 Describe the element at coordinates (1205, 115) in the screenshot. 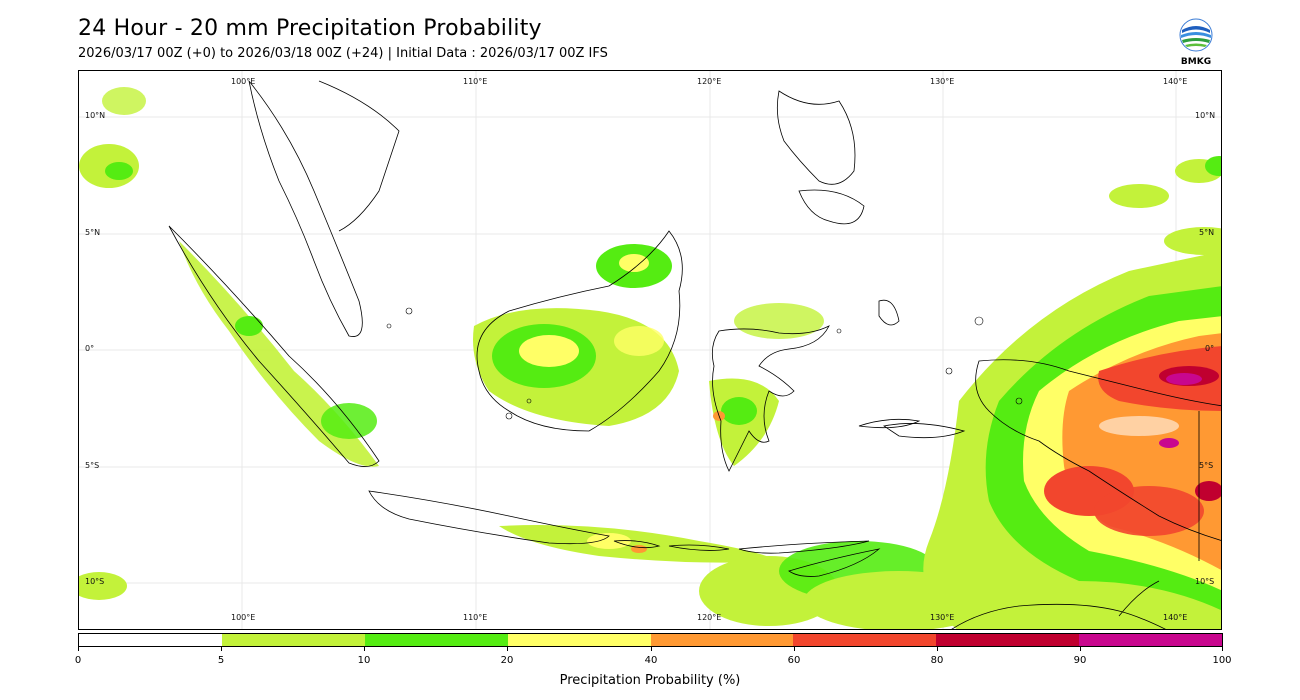

I see `lat-label-right: 10°N` at that location.